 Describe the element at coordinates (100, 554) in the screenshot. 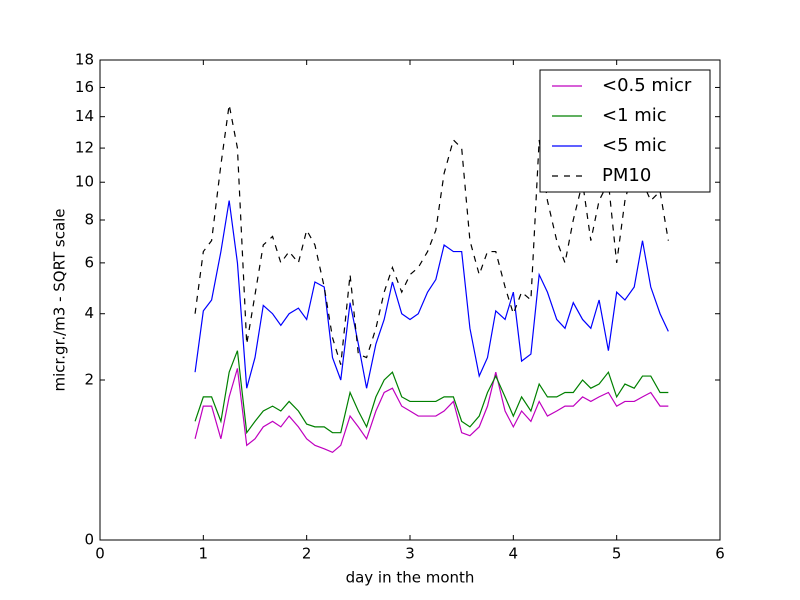

I see `x-tick-label: 0` at that location.